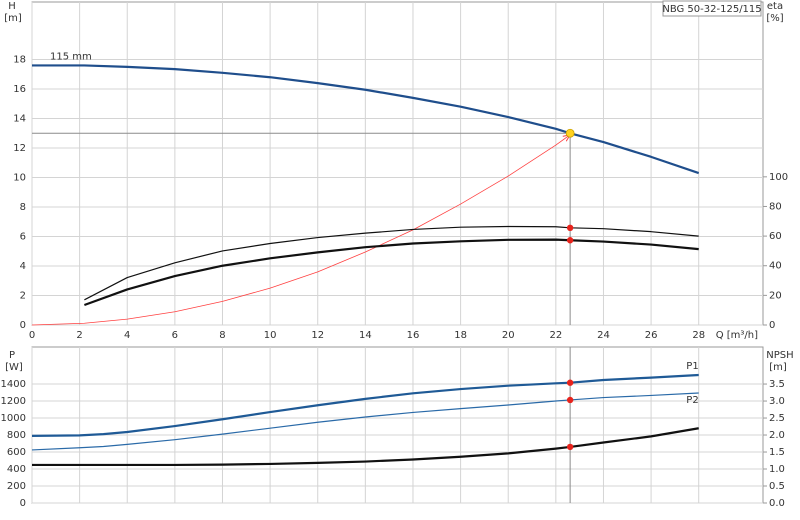  I want to click on x-tick-label: 14, so click(365, 335).